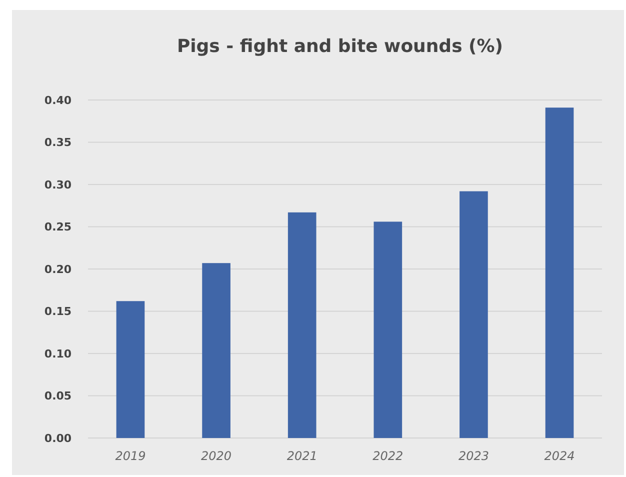 The width and height of the screenshot is (626, 477). Describe the element at coordinates (58, 311) in the screenshot. I see `y-tick-label: 0.15` at that location.